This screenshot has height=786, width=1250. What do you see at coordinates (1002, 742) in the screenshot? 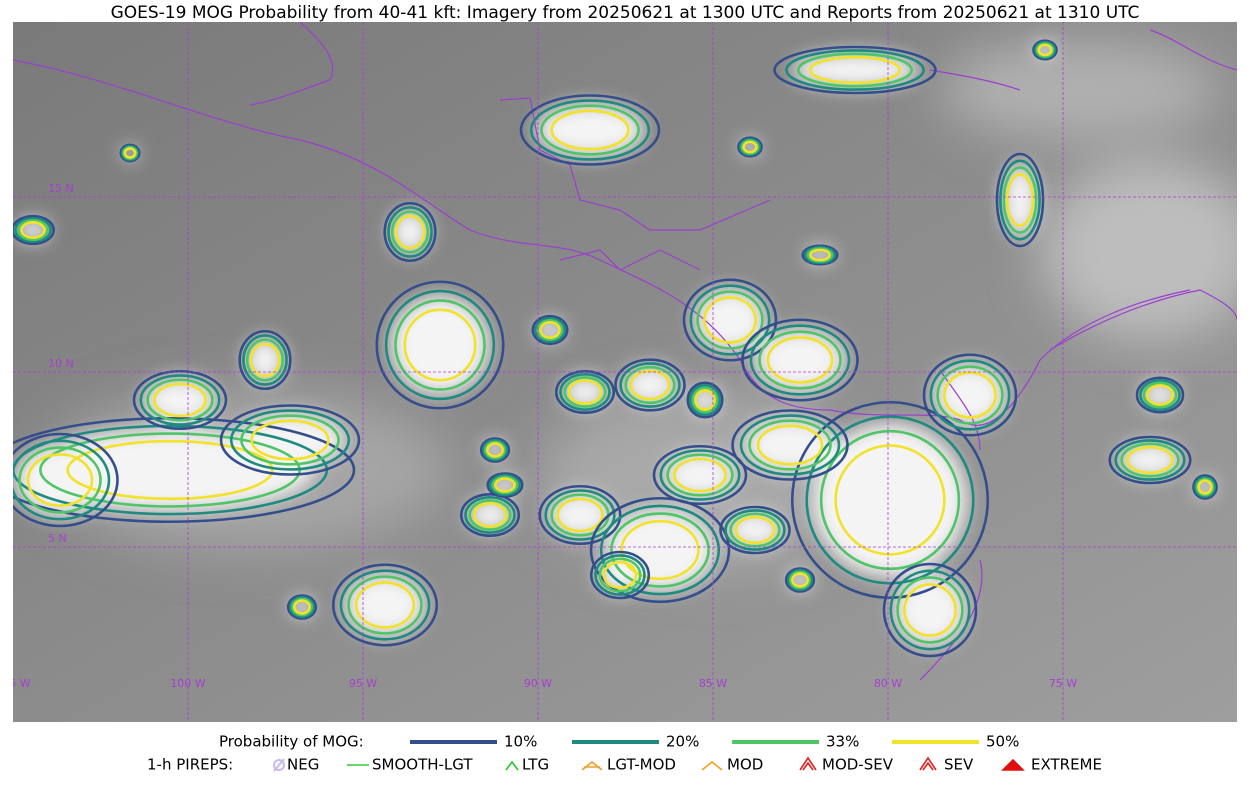
I see `legend-label: 50%` at bounding box center [1002, 742].